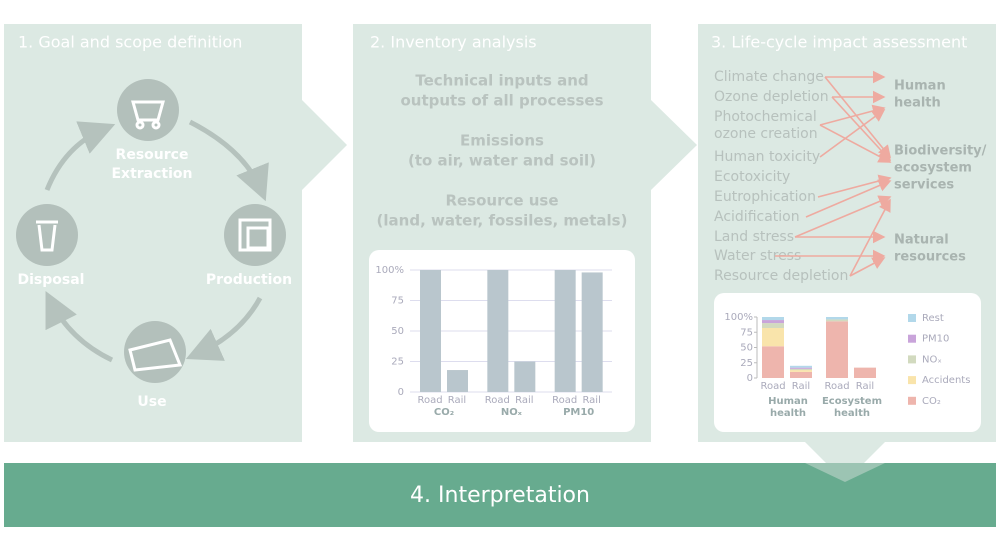 The image size is (1000, 552). I want to click on cycle-arrows, so click(156, 241).